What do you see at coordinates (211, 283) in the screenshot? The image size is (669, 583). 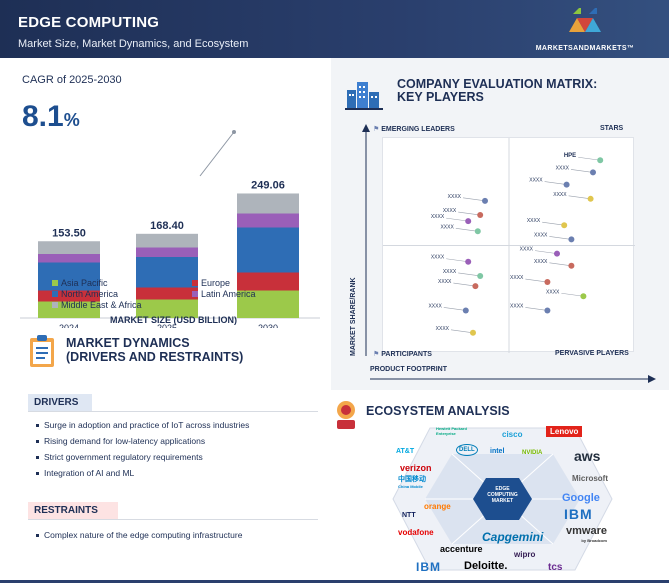 I see `legend-item-europe: Europe` at bounding box center [211, 283].